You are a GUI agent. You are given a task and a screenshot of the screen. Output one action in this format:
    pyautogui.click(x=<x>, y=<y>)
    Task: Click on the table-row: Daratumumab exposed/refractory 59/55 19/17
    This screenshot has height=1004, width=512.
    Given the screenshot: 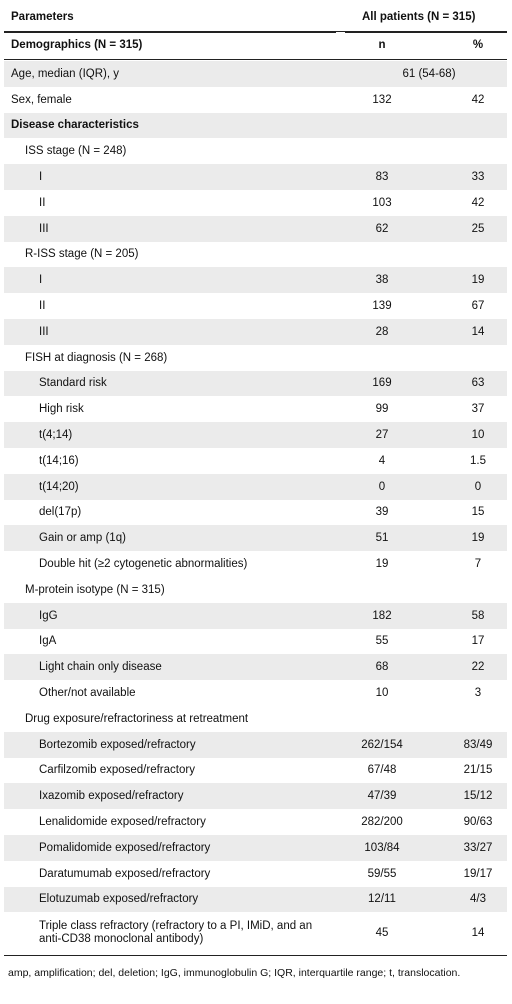 What is the action you would take?
    pyautogui.click(x=255, y=874)
    